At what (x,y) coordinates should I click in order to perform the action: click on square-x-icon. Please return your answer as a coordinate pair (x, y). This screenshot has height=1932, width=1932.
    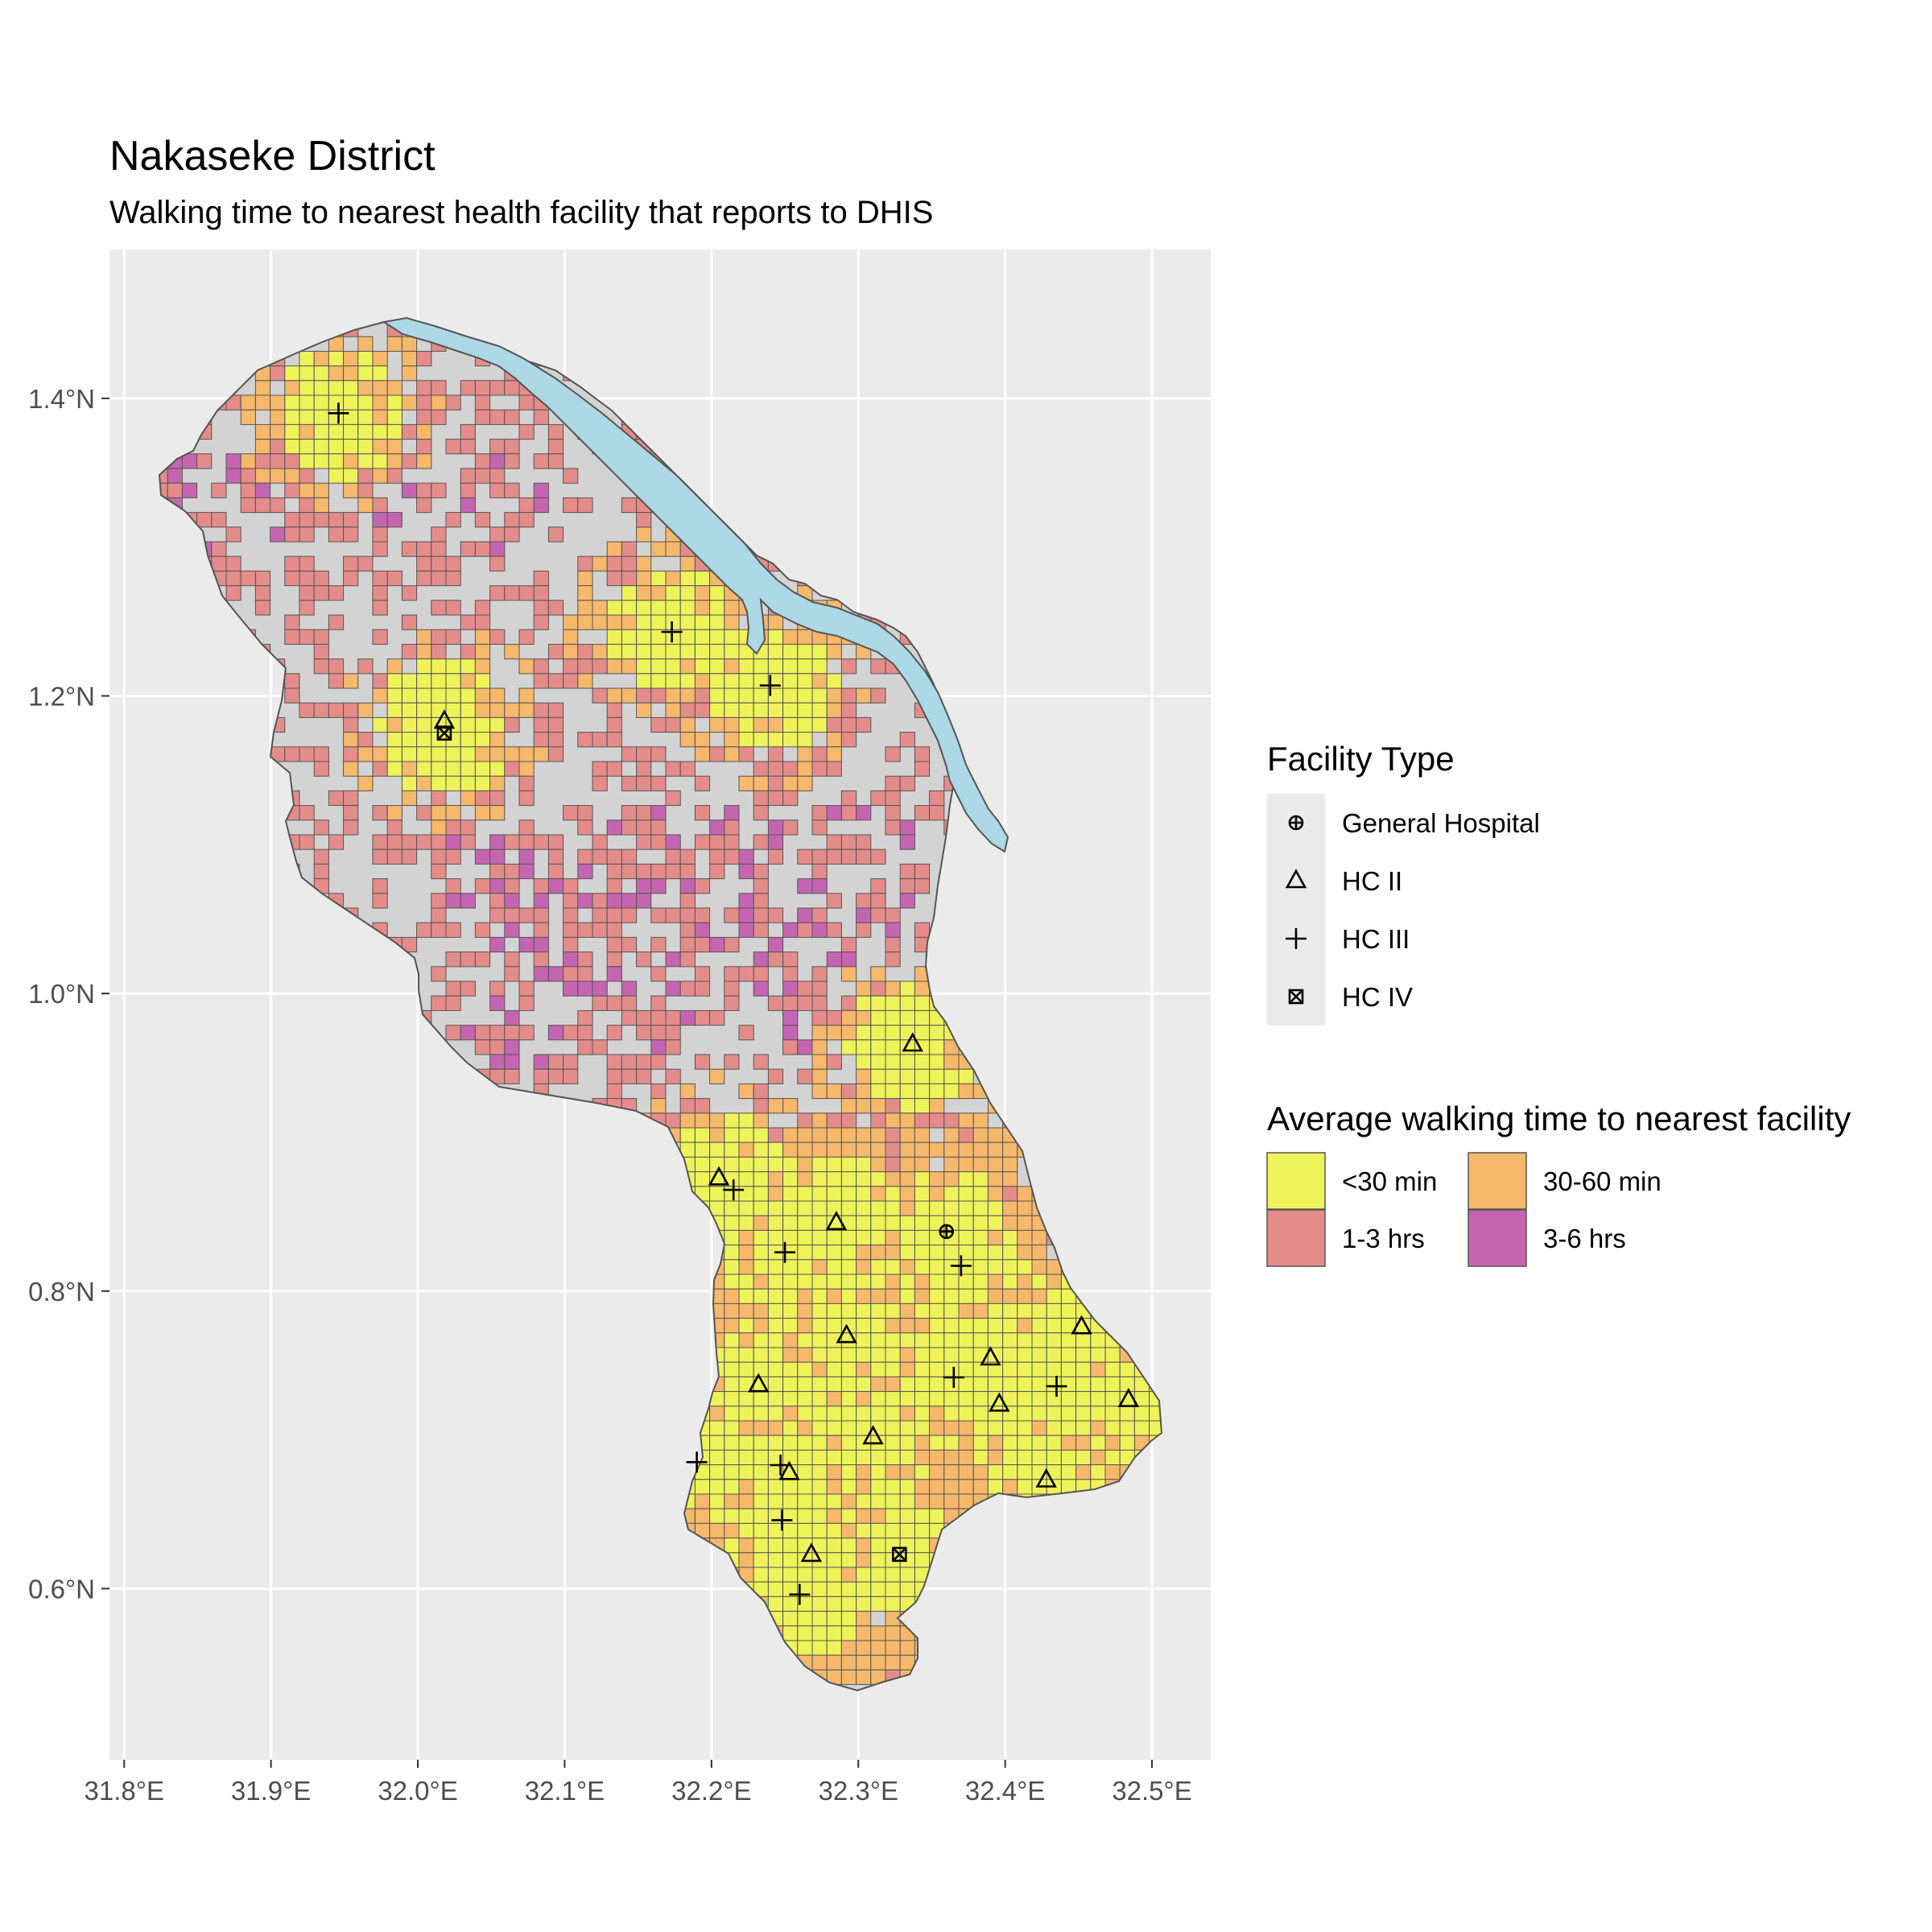
    Looking at the image, I should click on (1296, 997).